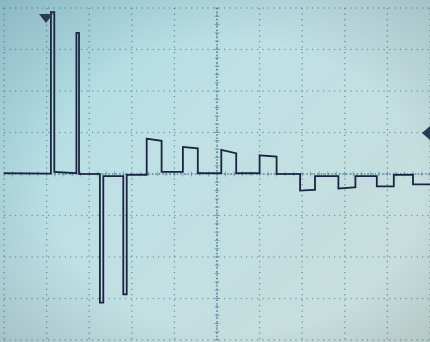  I want to click on level-marker-icon, so click(426, 133).